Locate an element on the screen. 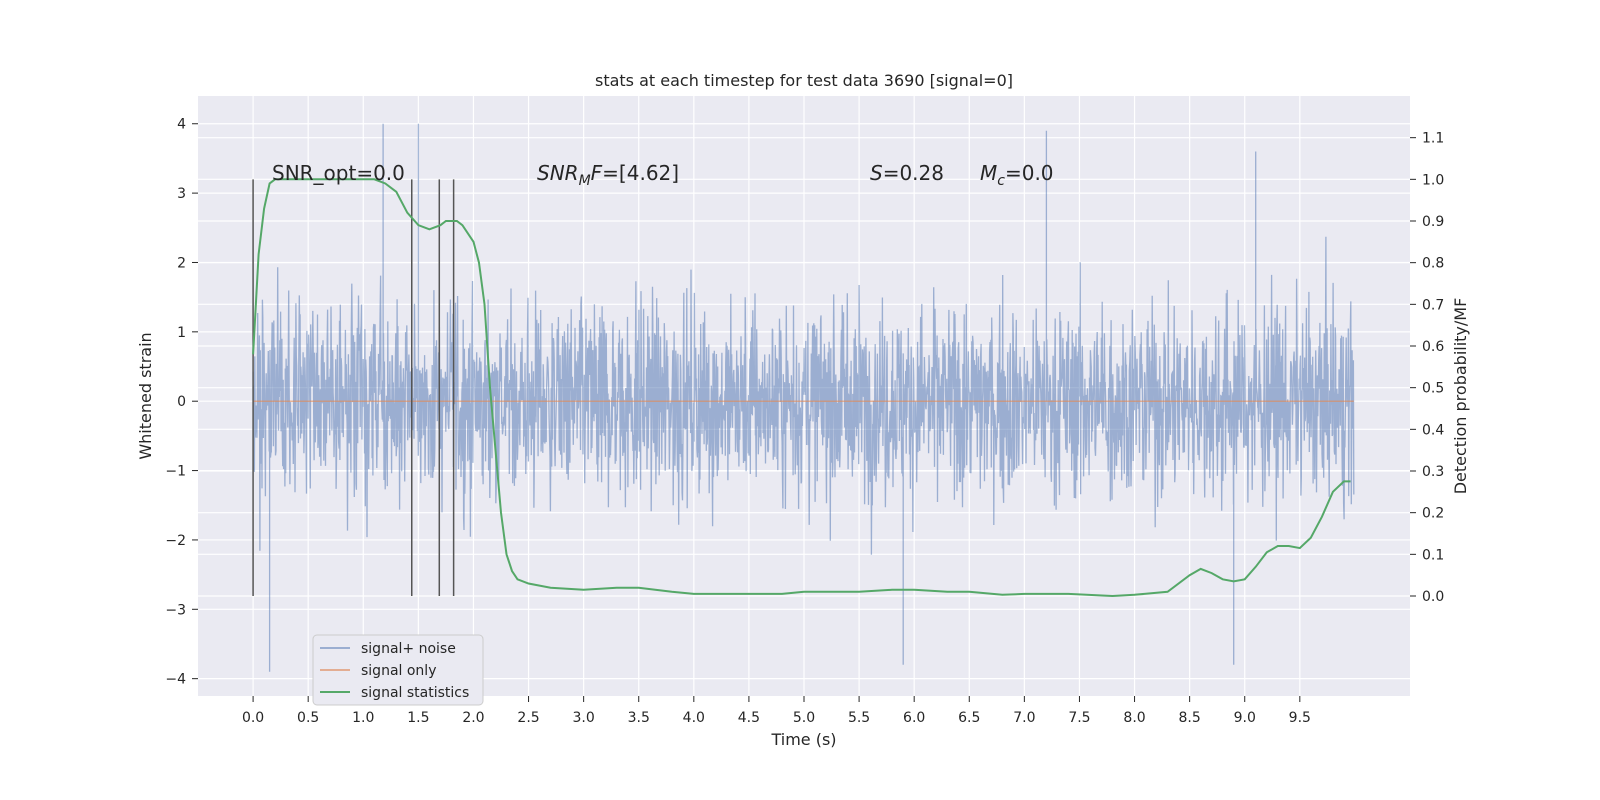 The height and width of the screenshot is (800, 1600). y-tick-label: −1 is located at coordinates (175, 472).